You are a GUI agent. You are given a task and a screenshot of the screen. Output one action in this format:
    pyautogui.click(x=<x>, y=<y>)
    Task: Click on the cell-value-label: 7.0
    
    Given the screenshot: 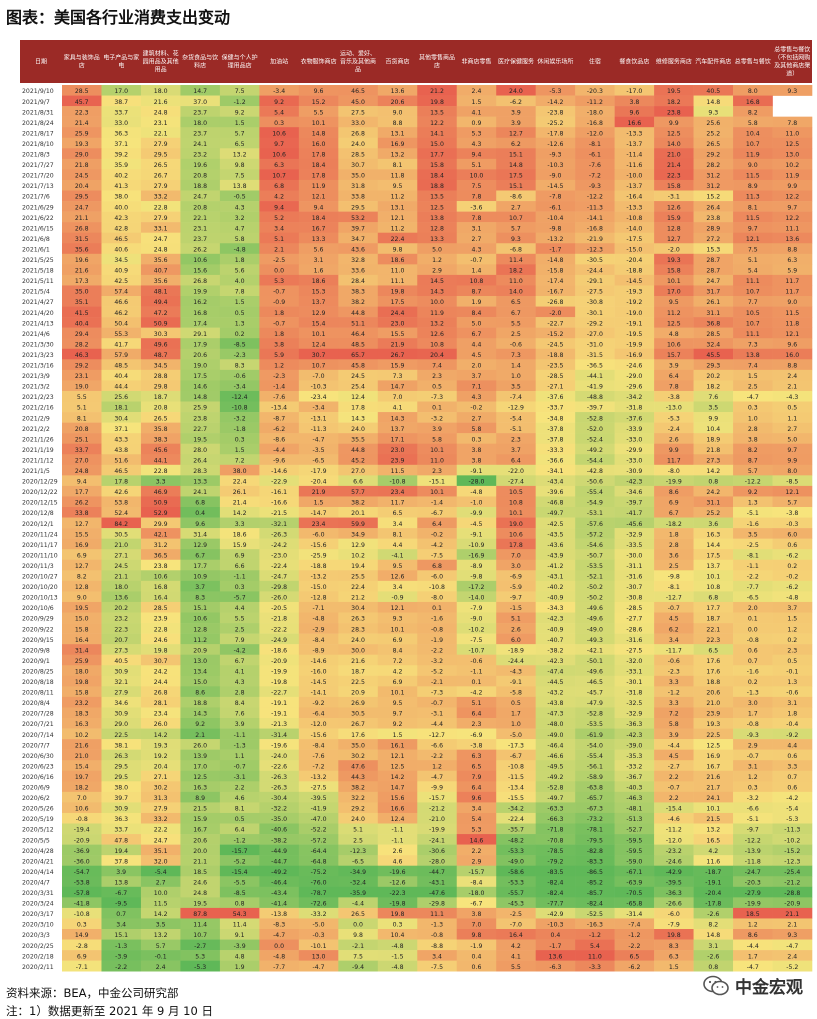 What is the action you would take?
    pyautogui.click(x=398, y=397)
    